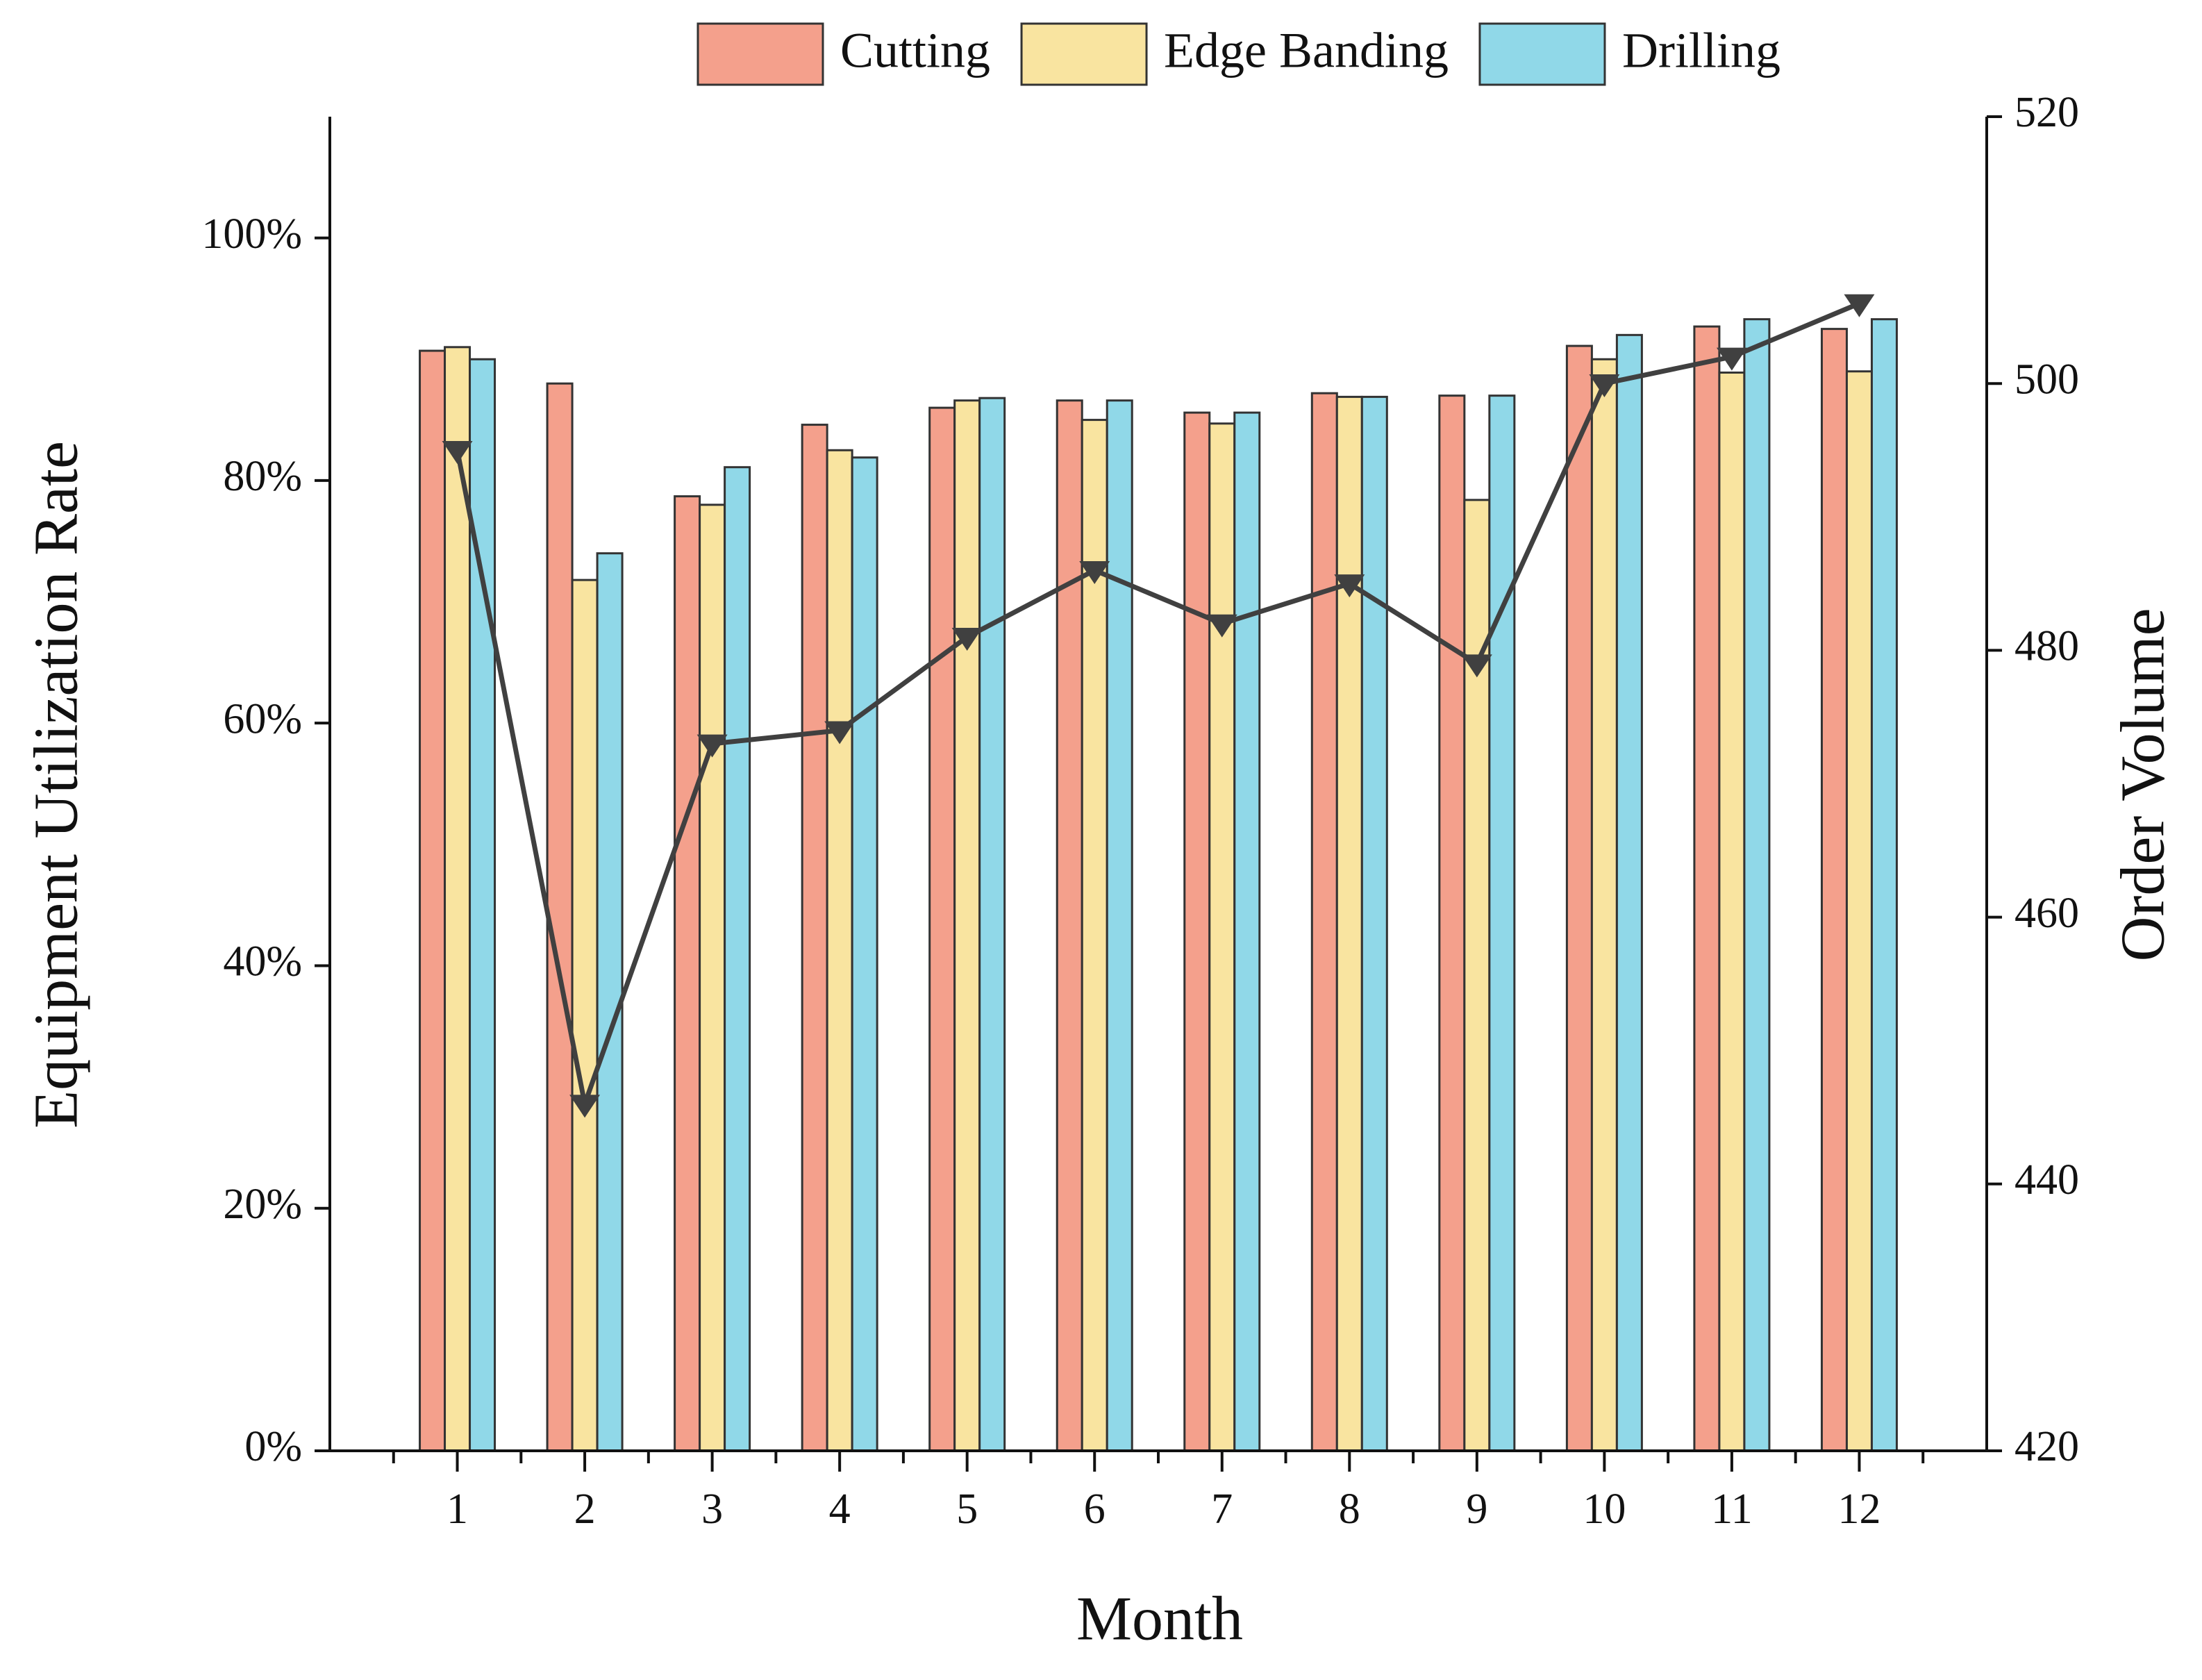  I want to click on y2-tick-label: 440, so click(2047, 1180).